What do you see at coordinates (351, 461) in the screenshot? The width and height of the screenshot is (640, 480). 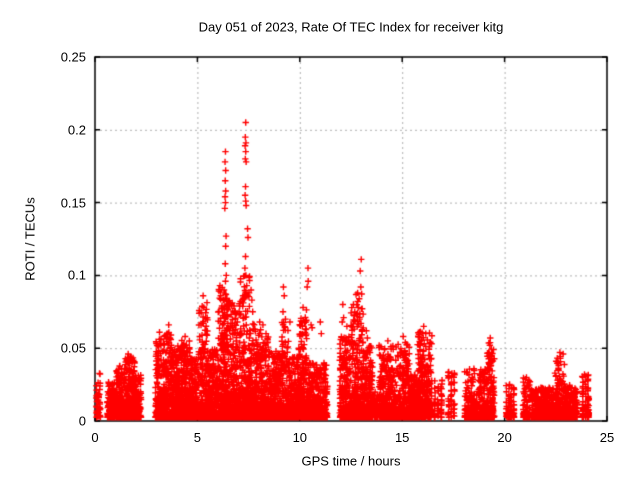 I see `x-axis-label: GPS time / hours` at bounding box center [351, 461].